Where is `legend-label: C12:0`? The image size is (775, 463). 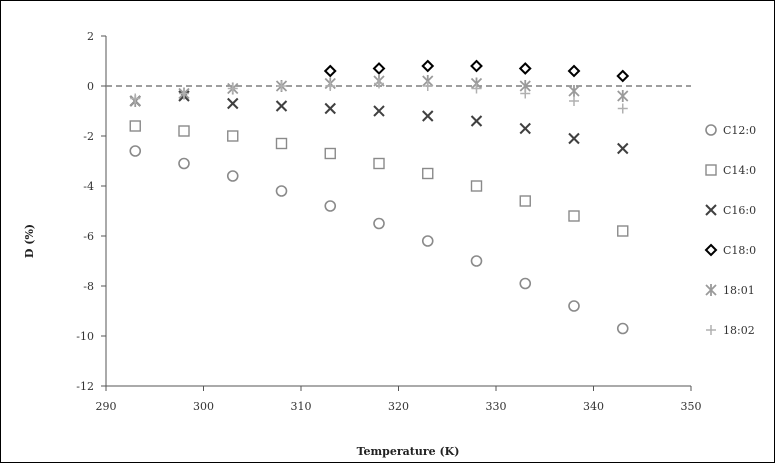
legend-label: C12:0 is located at coordinates (739, 130).